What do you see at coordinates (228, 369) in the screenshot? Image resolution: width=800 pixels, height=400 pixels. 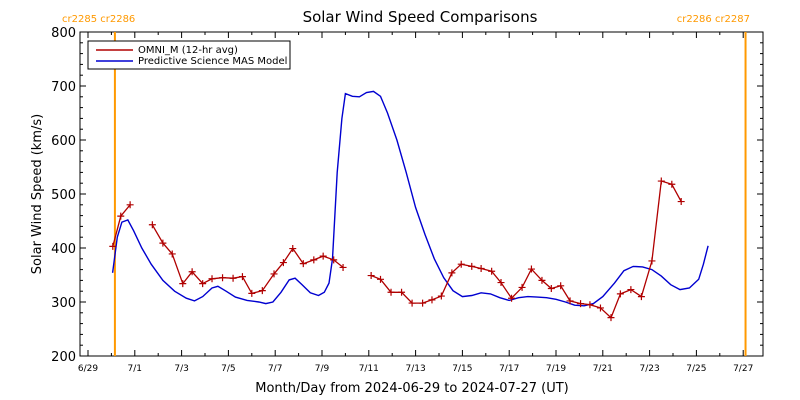 I see `x-tick-label: 7/5` at bounding box center [228, 369].